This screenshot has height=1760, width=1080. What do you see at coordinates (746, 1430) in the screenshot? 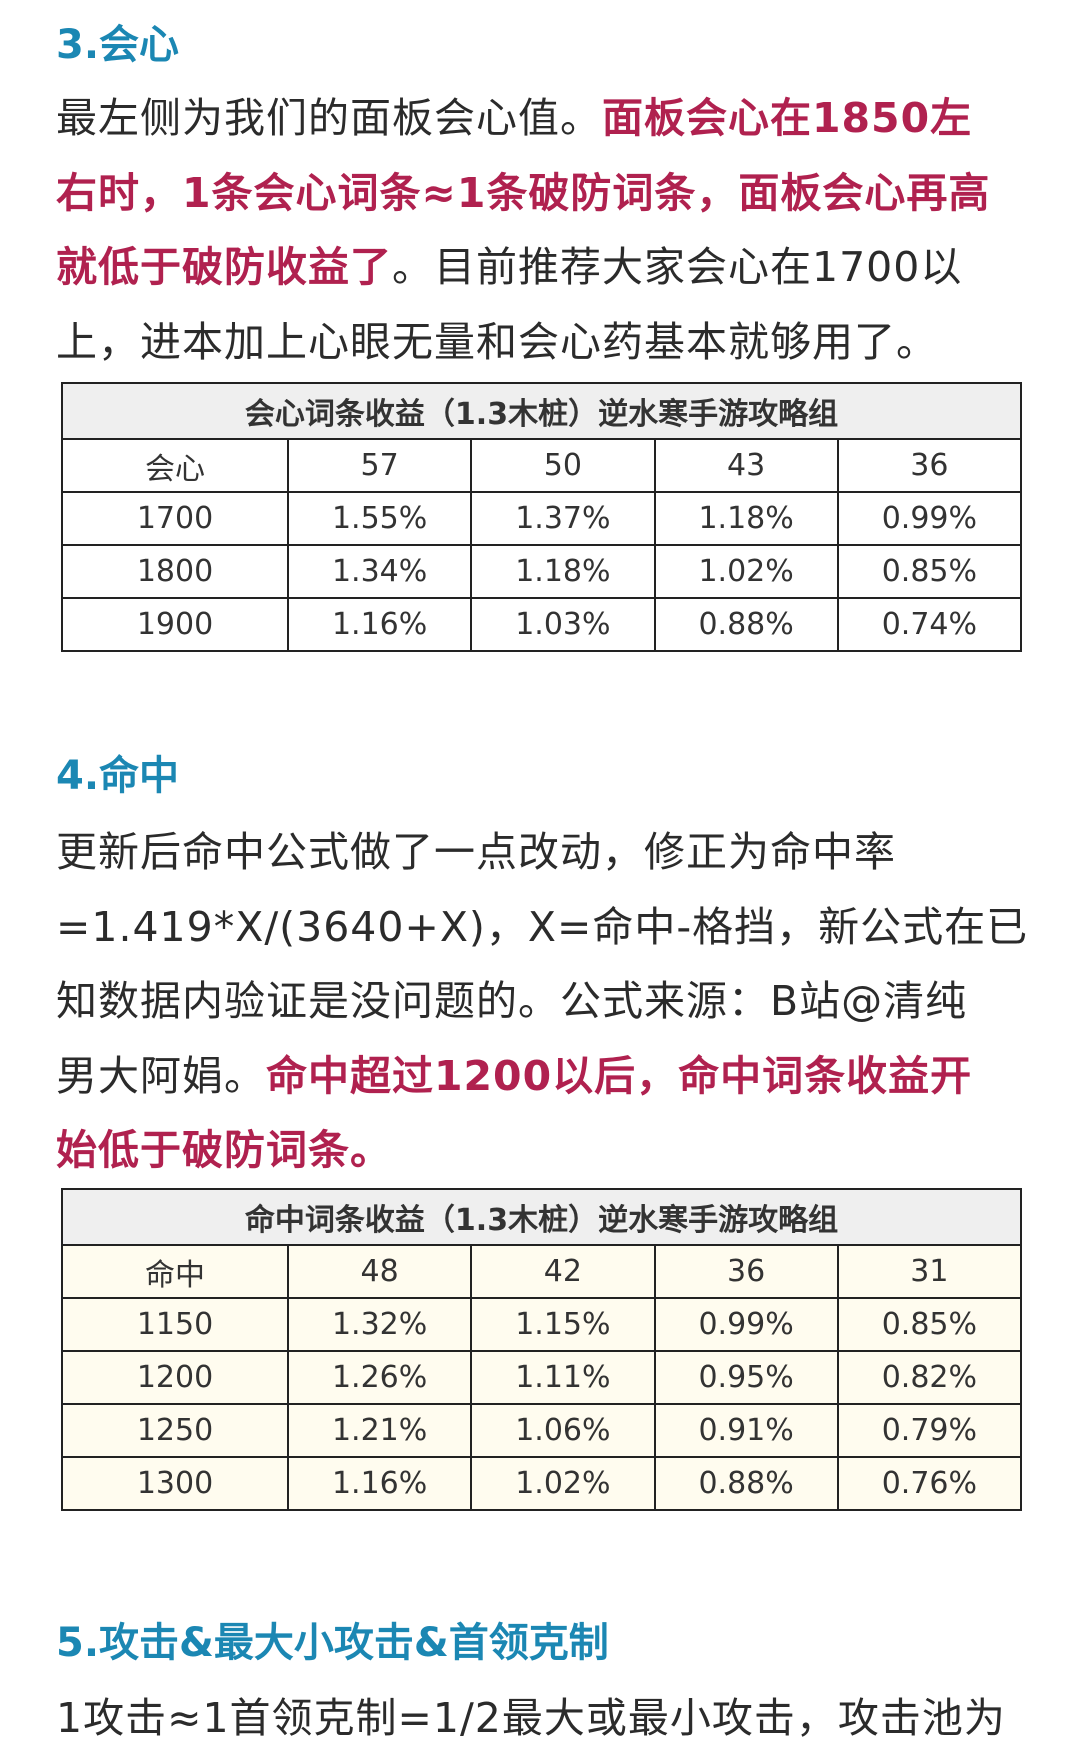
I see `value-cell: 0.91%` at bounding box center [746, 1430].